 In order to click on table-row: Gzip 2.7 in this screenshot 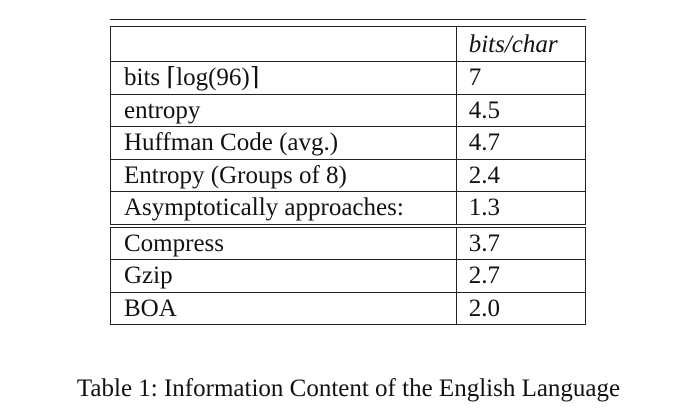, I will do `click(348, 276)`.